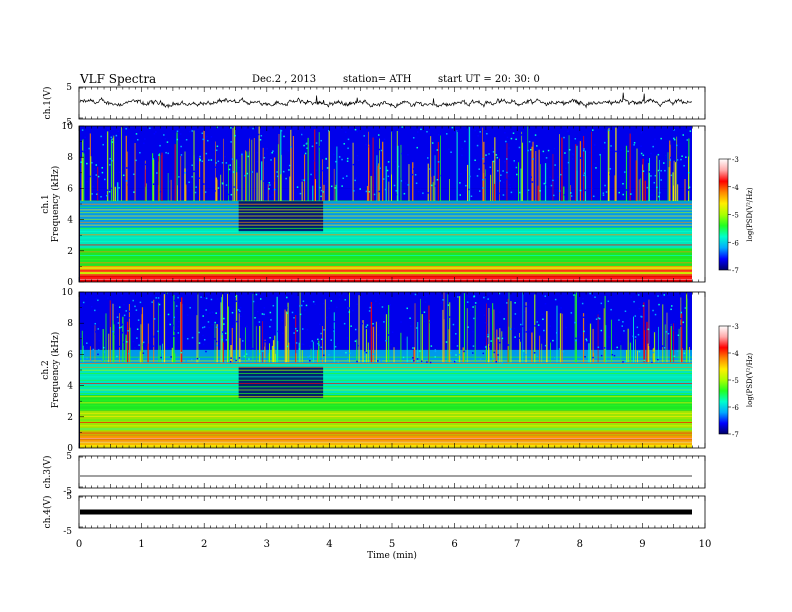 The image size is (792, 612). What do you see at coordinates (70, 252) in the screenshot?
I see `ch1-spectrogram-ytick-2: 2` at bounding box center [70, 252].